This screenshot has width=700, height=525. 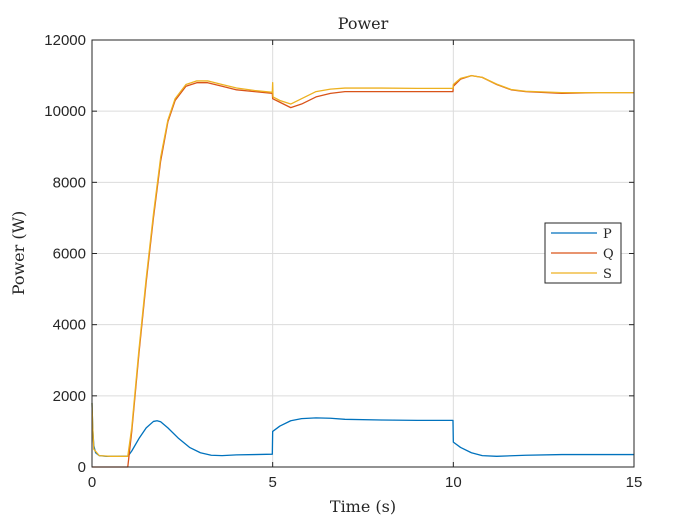 What do you see at coordinates (272, 482) in the screenshot?
I see `x-tick-label: 5` at bounding box center [272, 482].